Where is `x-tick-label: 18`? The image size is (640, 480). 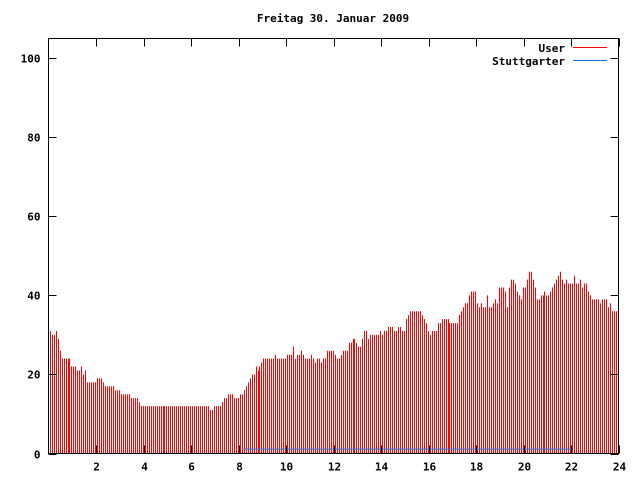
x-tick-label: 18 is located at coordinates (476, 467).